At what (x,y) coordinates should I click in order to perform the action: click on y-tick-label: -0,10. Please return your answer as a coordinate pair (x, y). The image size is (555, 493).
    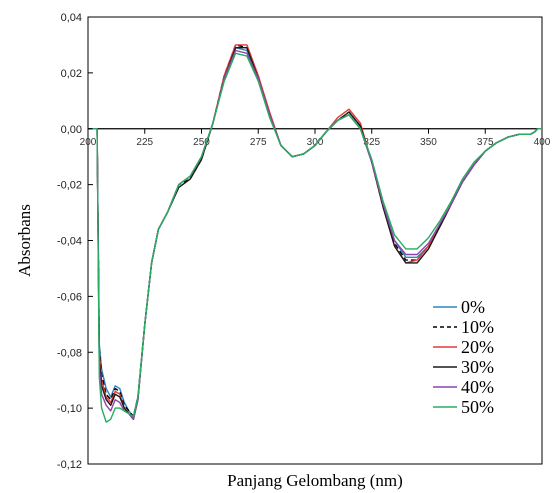
    Looking at the image, I should click on (69, 409).